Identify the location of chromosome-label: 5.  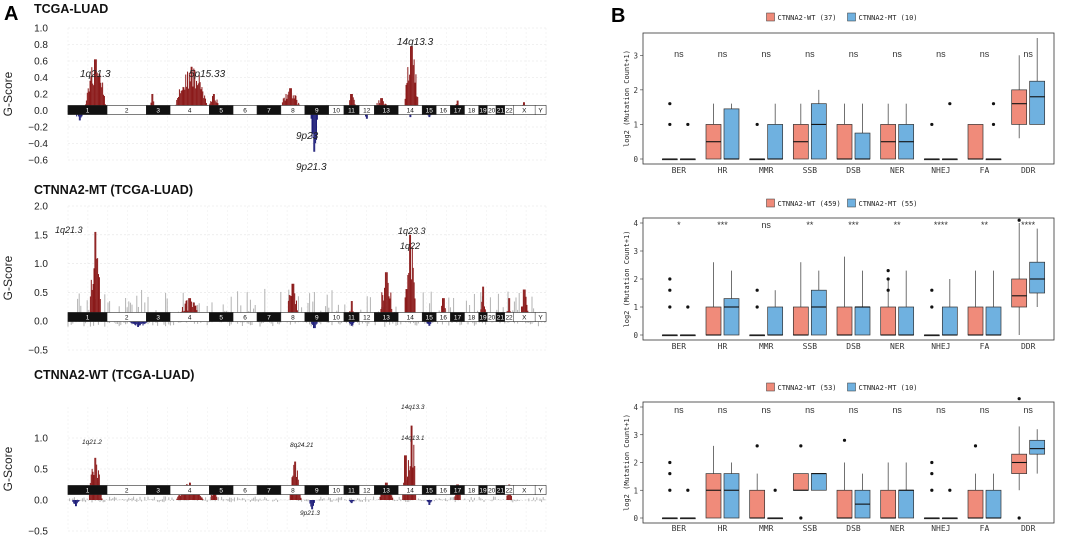
(221, 490).